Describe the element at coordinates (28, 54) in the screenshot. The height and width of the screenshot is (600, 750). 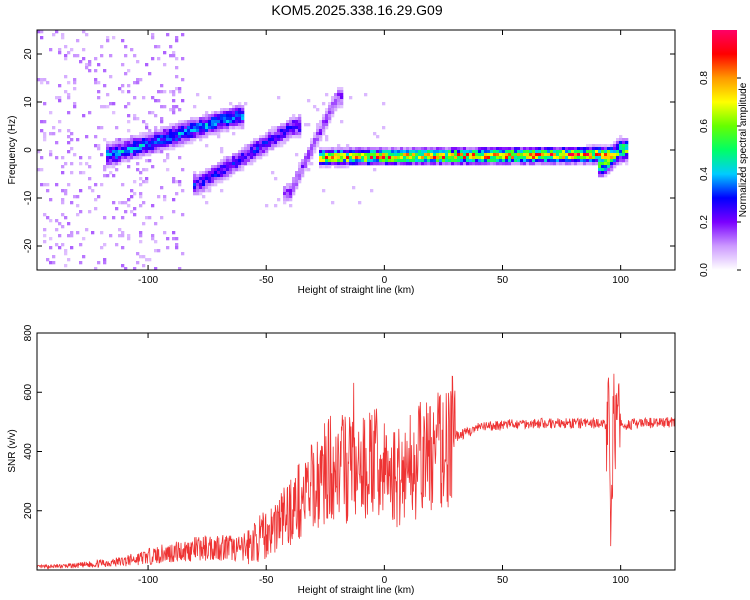
I see `y-tick-label: 20` at that location.